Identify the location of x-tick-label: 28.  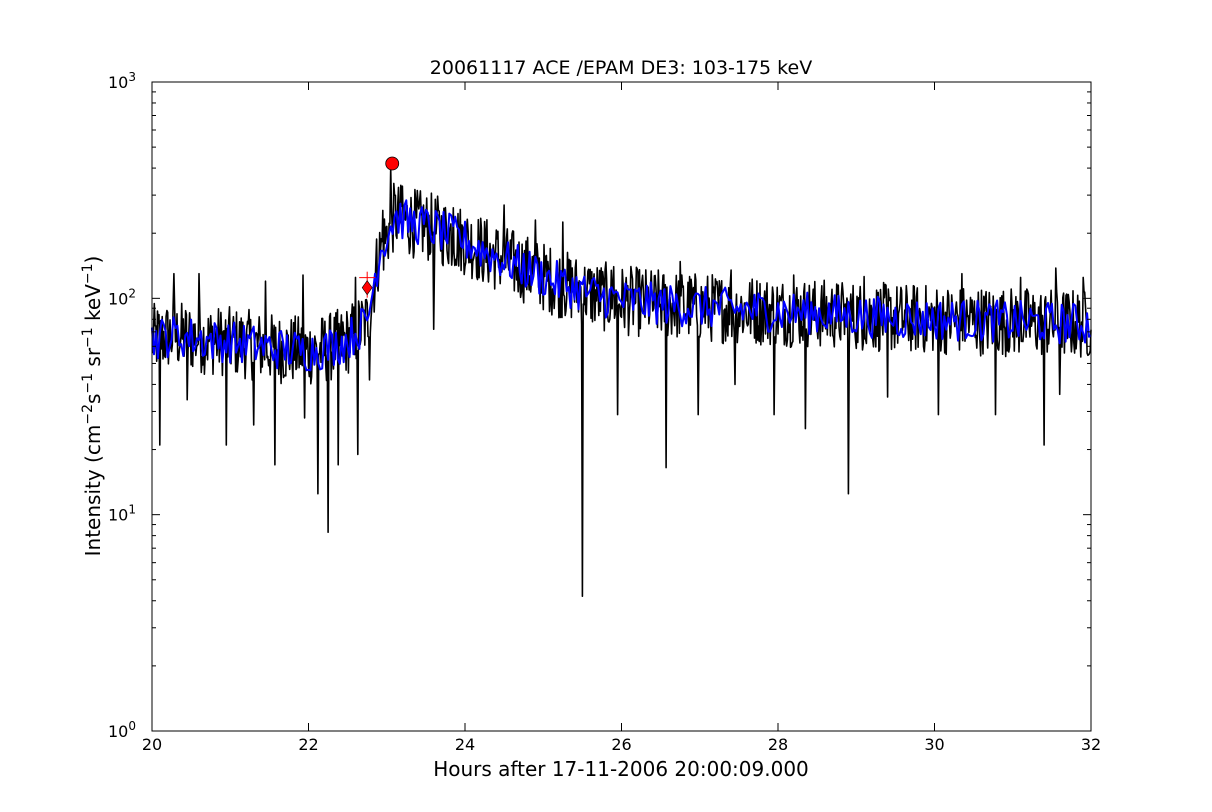
(778, 744).